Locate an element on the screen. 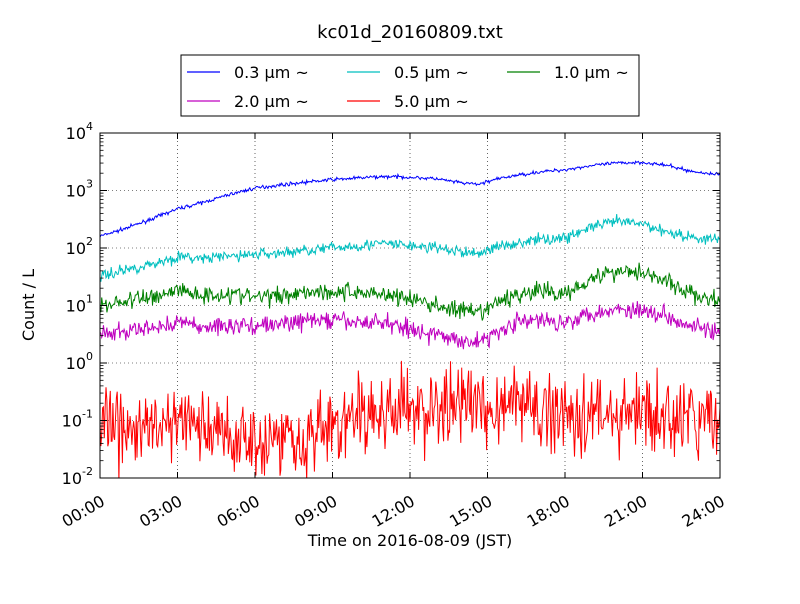  y-tick-label: 10¹ is located at coordinates (79, 304).